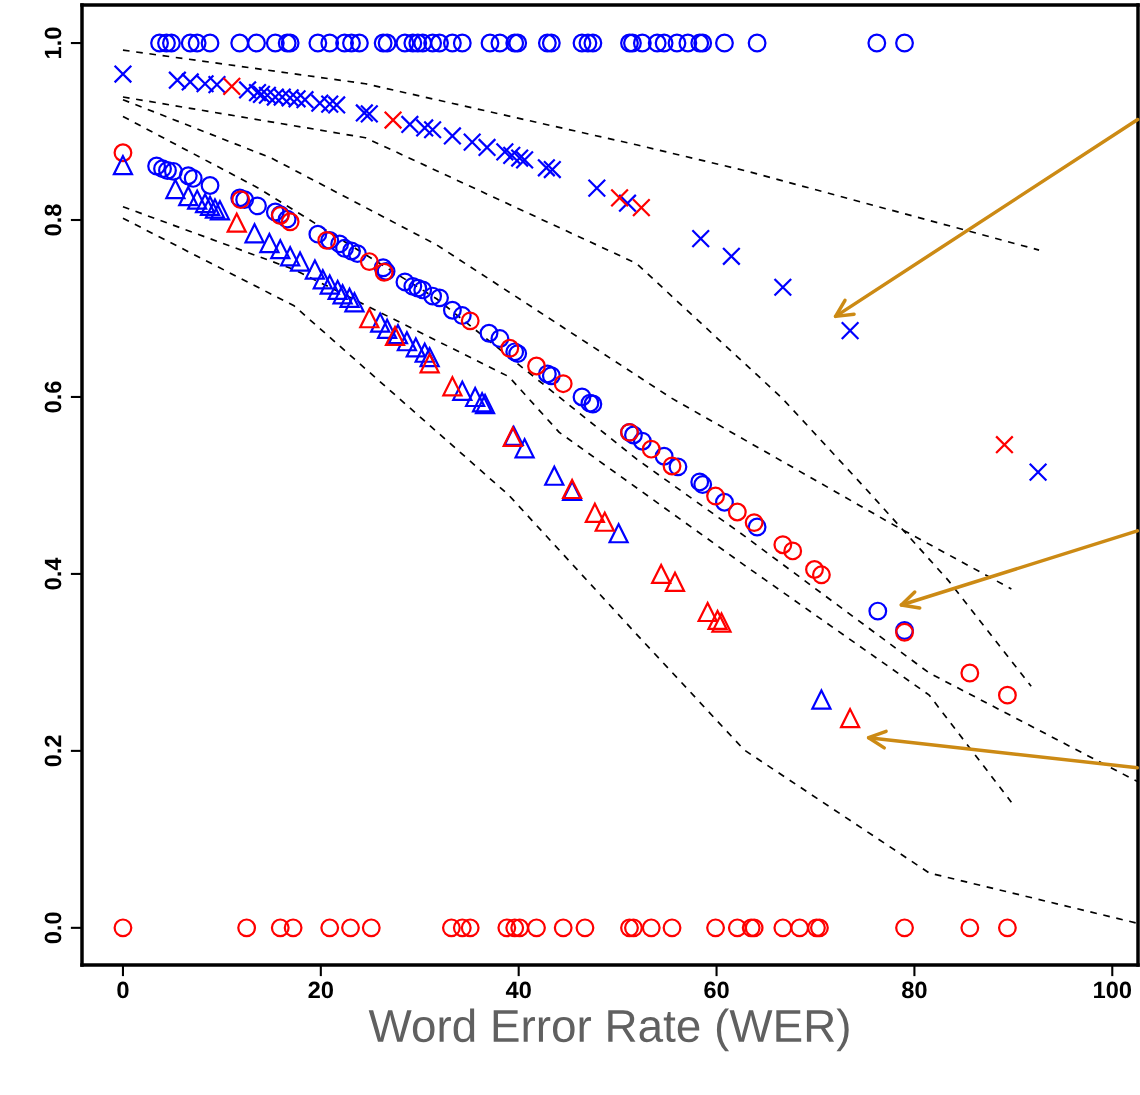 This screenshot has height=1095, width=1140. What do you see at coordinates (53, 42) in the screenshot?
I see `y-tick-label: 1.0` at bounding box center [53, 42].